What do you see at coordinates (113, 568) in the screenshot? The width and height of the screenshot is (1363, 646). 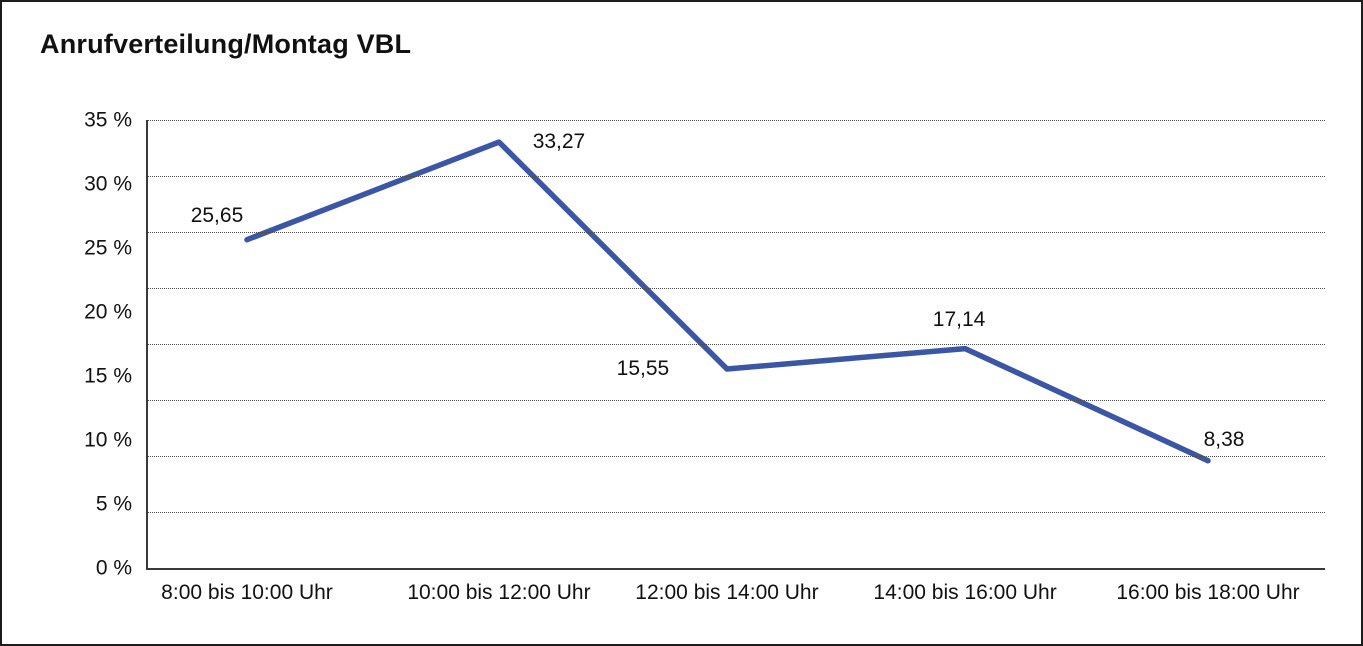 I see `y-axis-tick-label: 0 %` at bounding box center [113, 568].